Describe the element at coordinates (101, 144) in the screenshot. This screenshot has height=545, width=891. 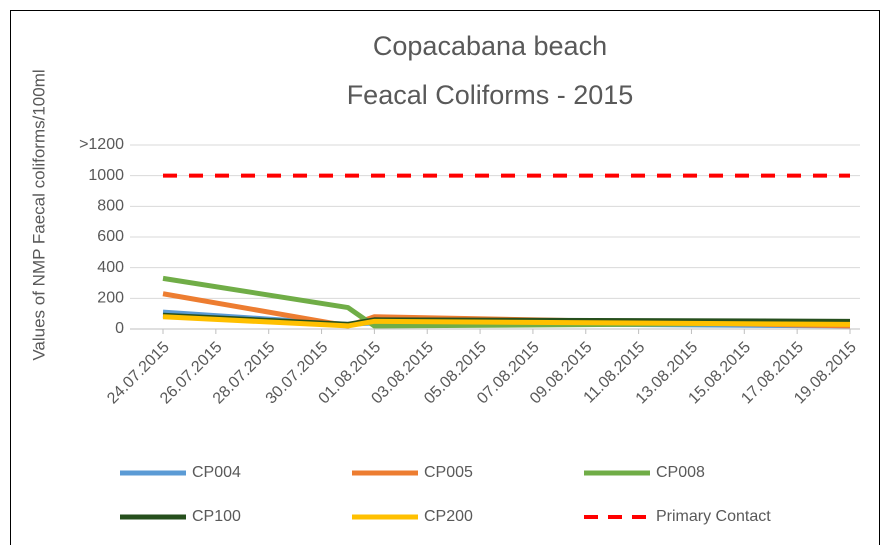
I see `y-tick-label: >1200` at that location.